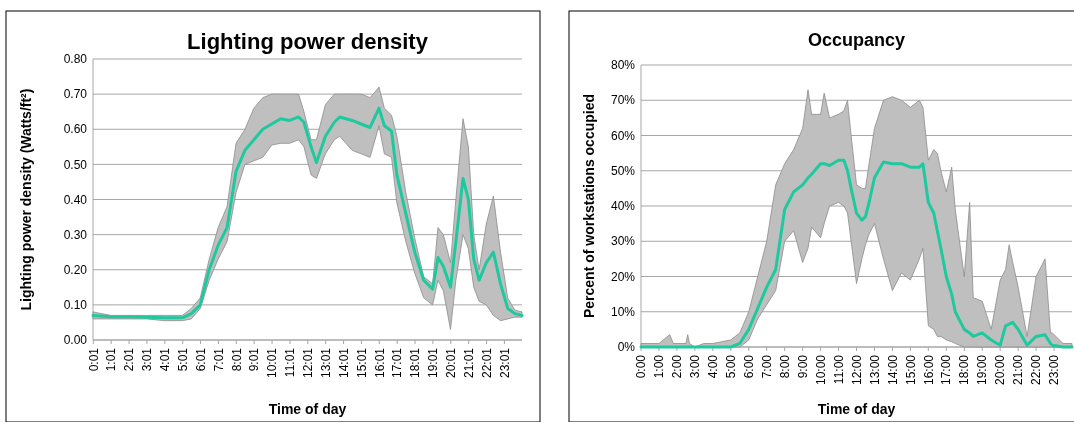 This screenshot has height=422, width=1074. I want to click on x-tick-label: 1:01, so click(111, 359).